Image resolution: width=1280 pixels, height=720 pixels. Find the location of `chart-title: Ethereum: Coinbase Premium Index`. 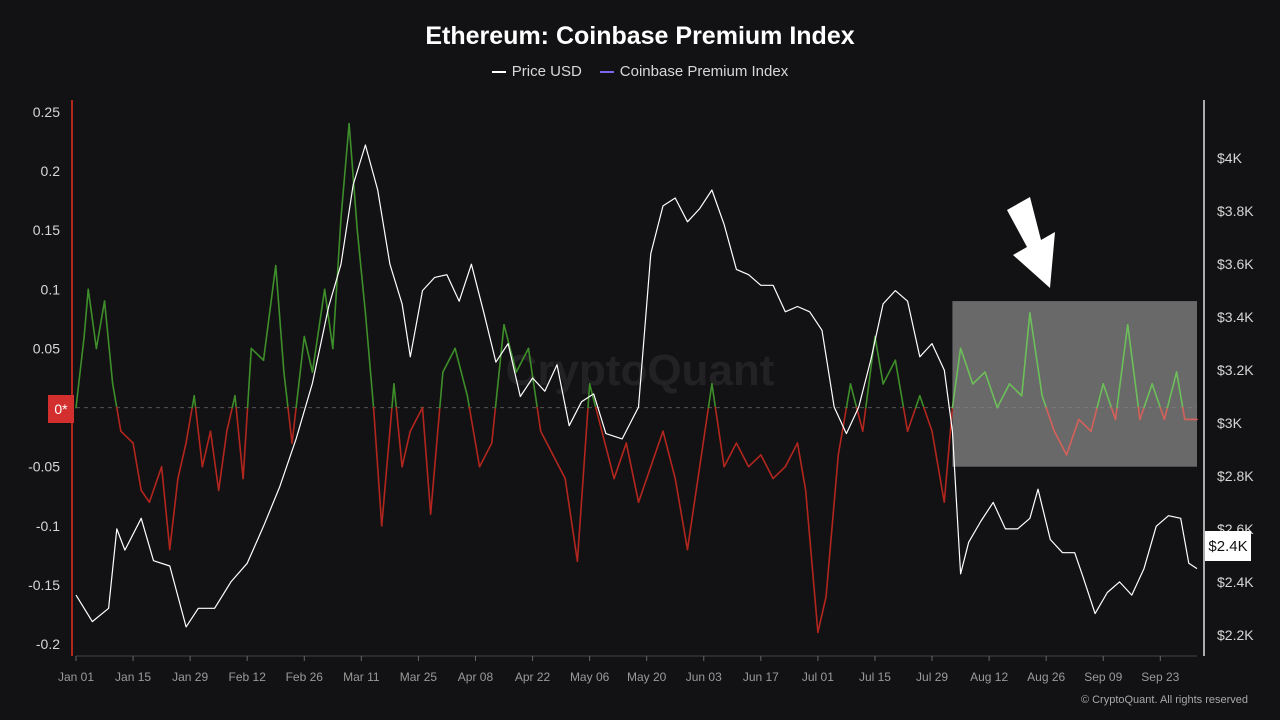

chart-title: Ethereum: Coinbase Premium Index is located at coordinates (640, 36).